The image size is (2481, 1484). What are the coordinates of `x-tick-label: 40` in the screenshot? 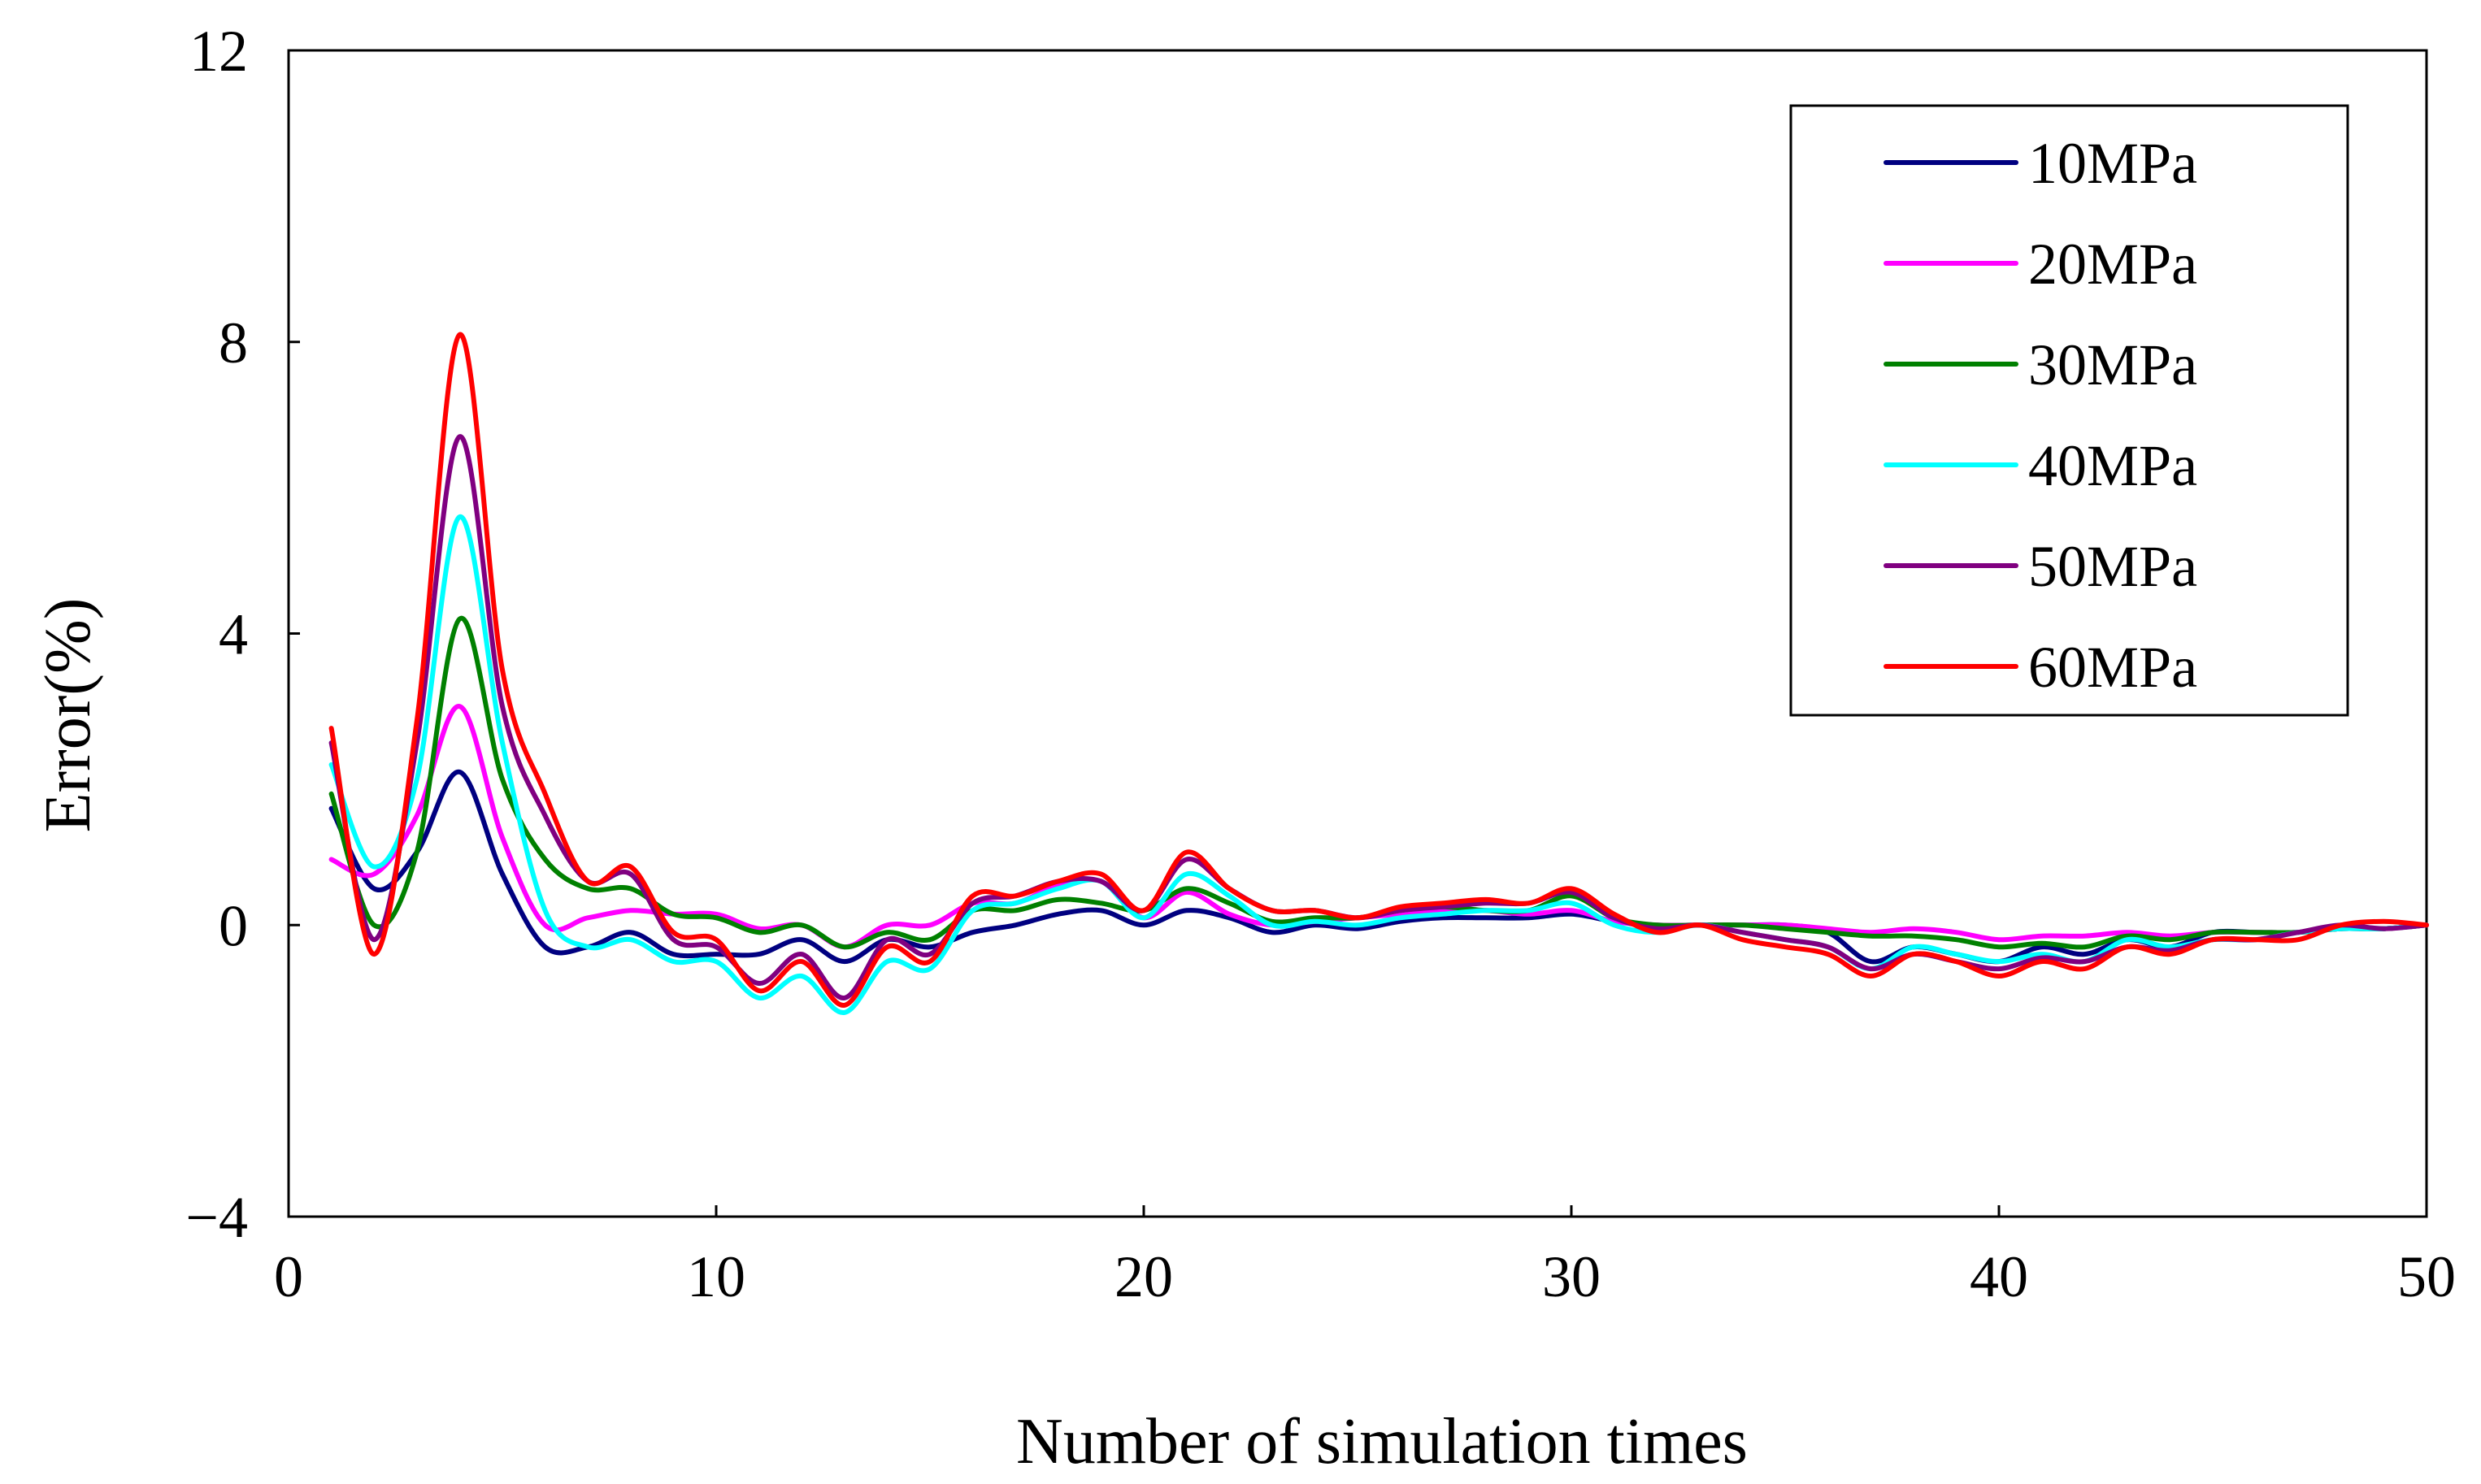 It's located at (1999, 1276).